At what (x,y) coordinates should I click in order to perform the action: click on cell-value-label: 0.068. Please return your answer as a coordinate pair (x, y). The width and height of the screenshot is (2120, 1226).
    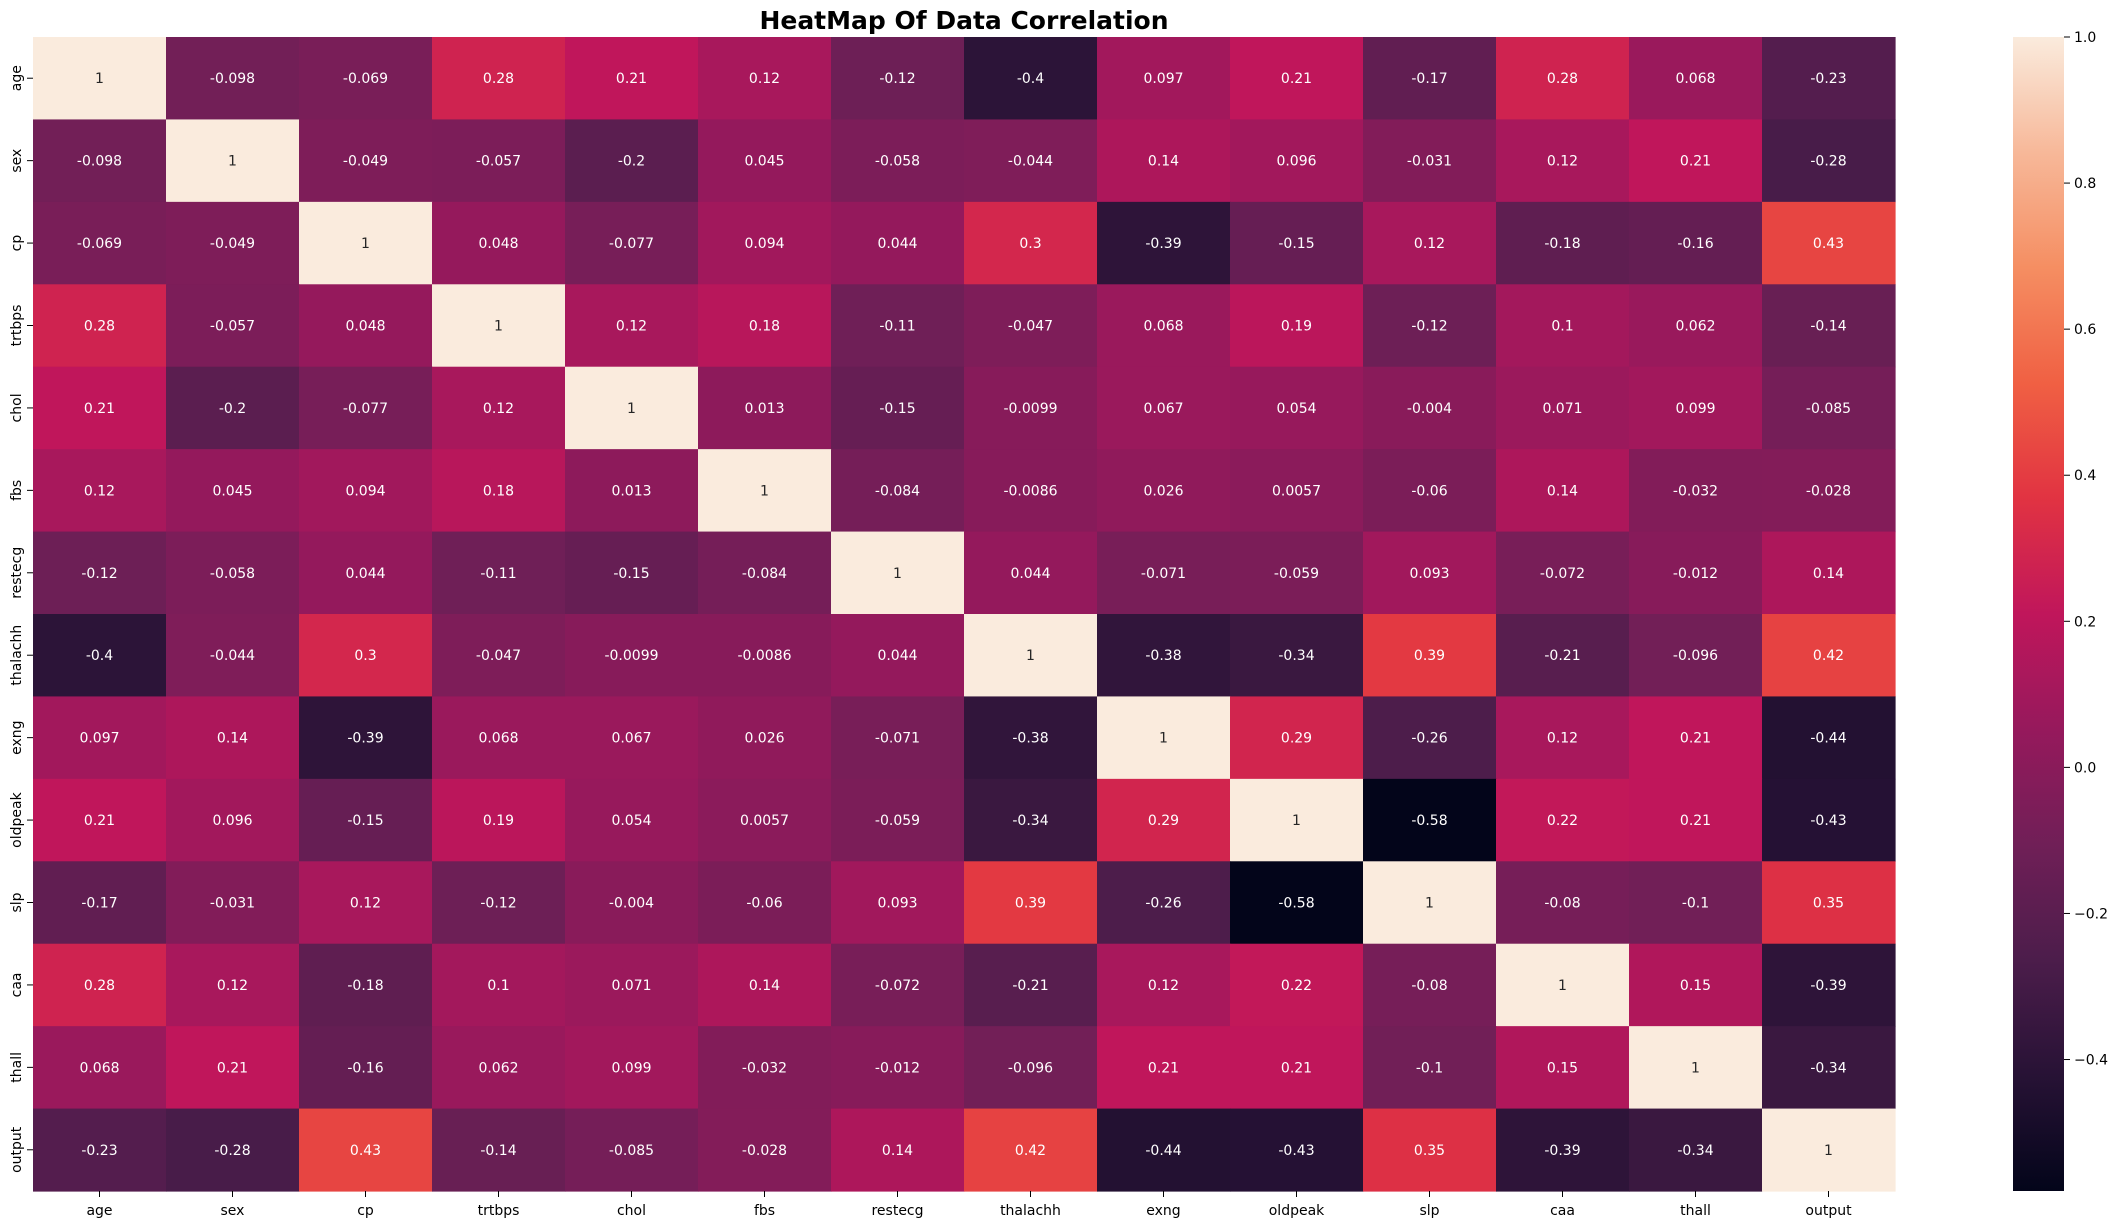
    Looking at the image, I should click on (99, 1068).